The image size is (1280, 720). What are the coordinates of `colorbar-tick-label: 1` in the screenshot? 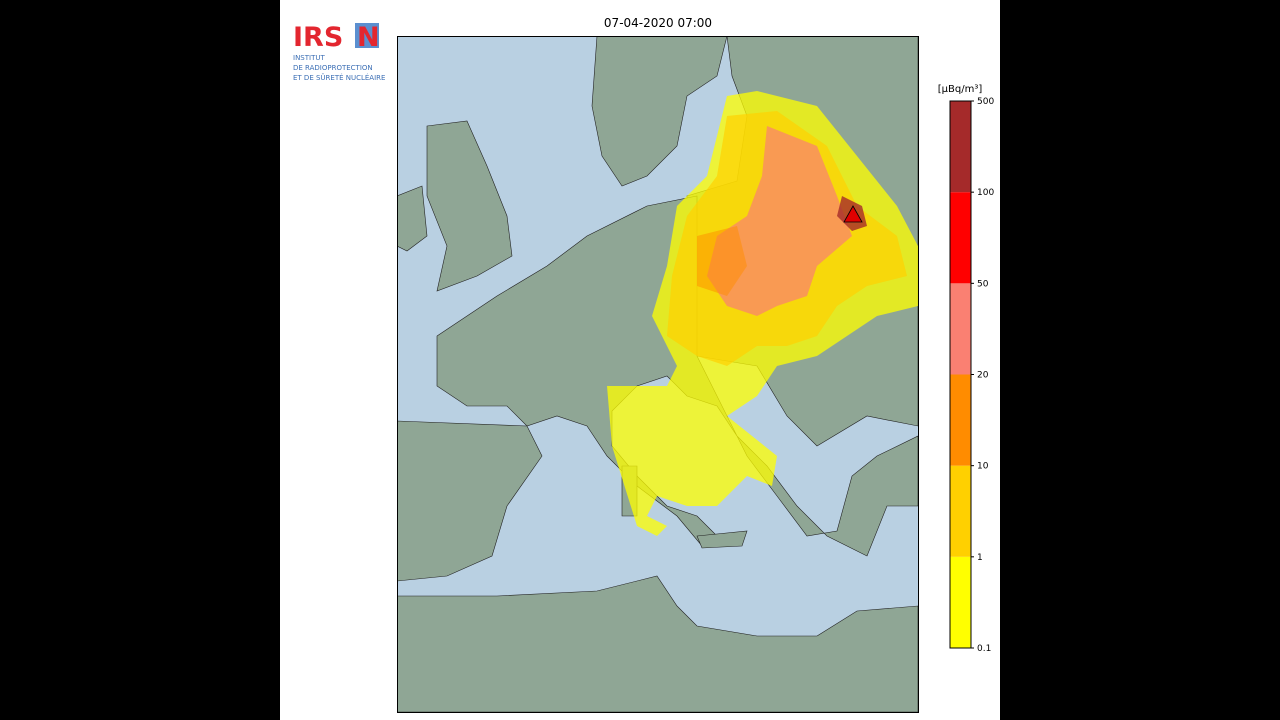 It's located at (980, 558).